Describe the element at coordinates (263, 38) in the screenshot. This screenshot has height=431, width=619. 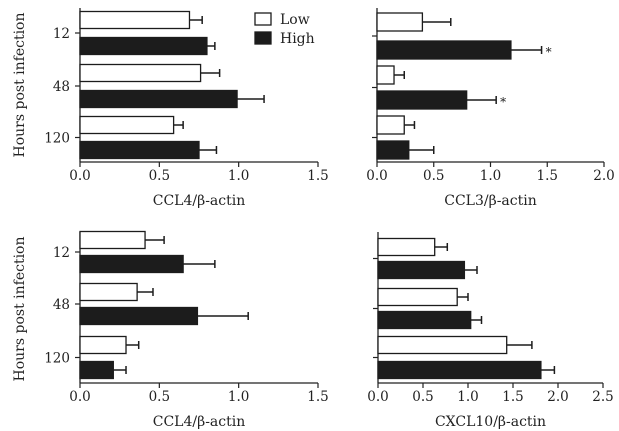
I see `legend-swatch-high` at that location.